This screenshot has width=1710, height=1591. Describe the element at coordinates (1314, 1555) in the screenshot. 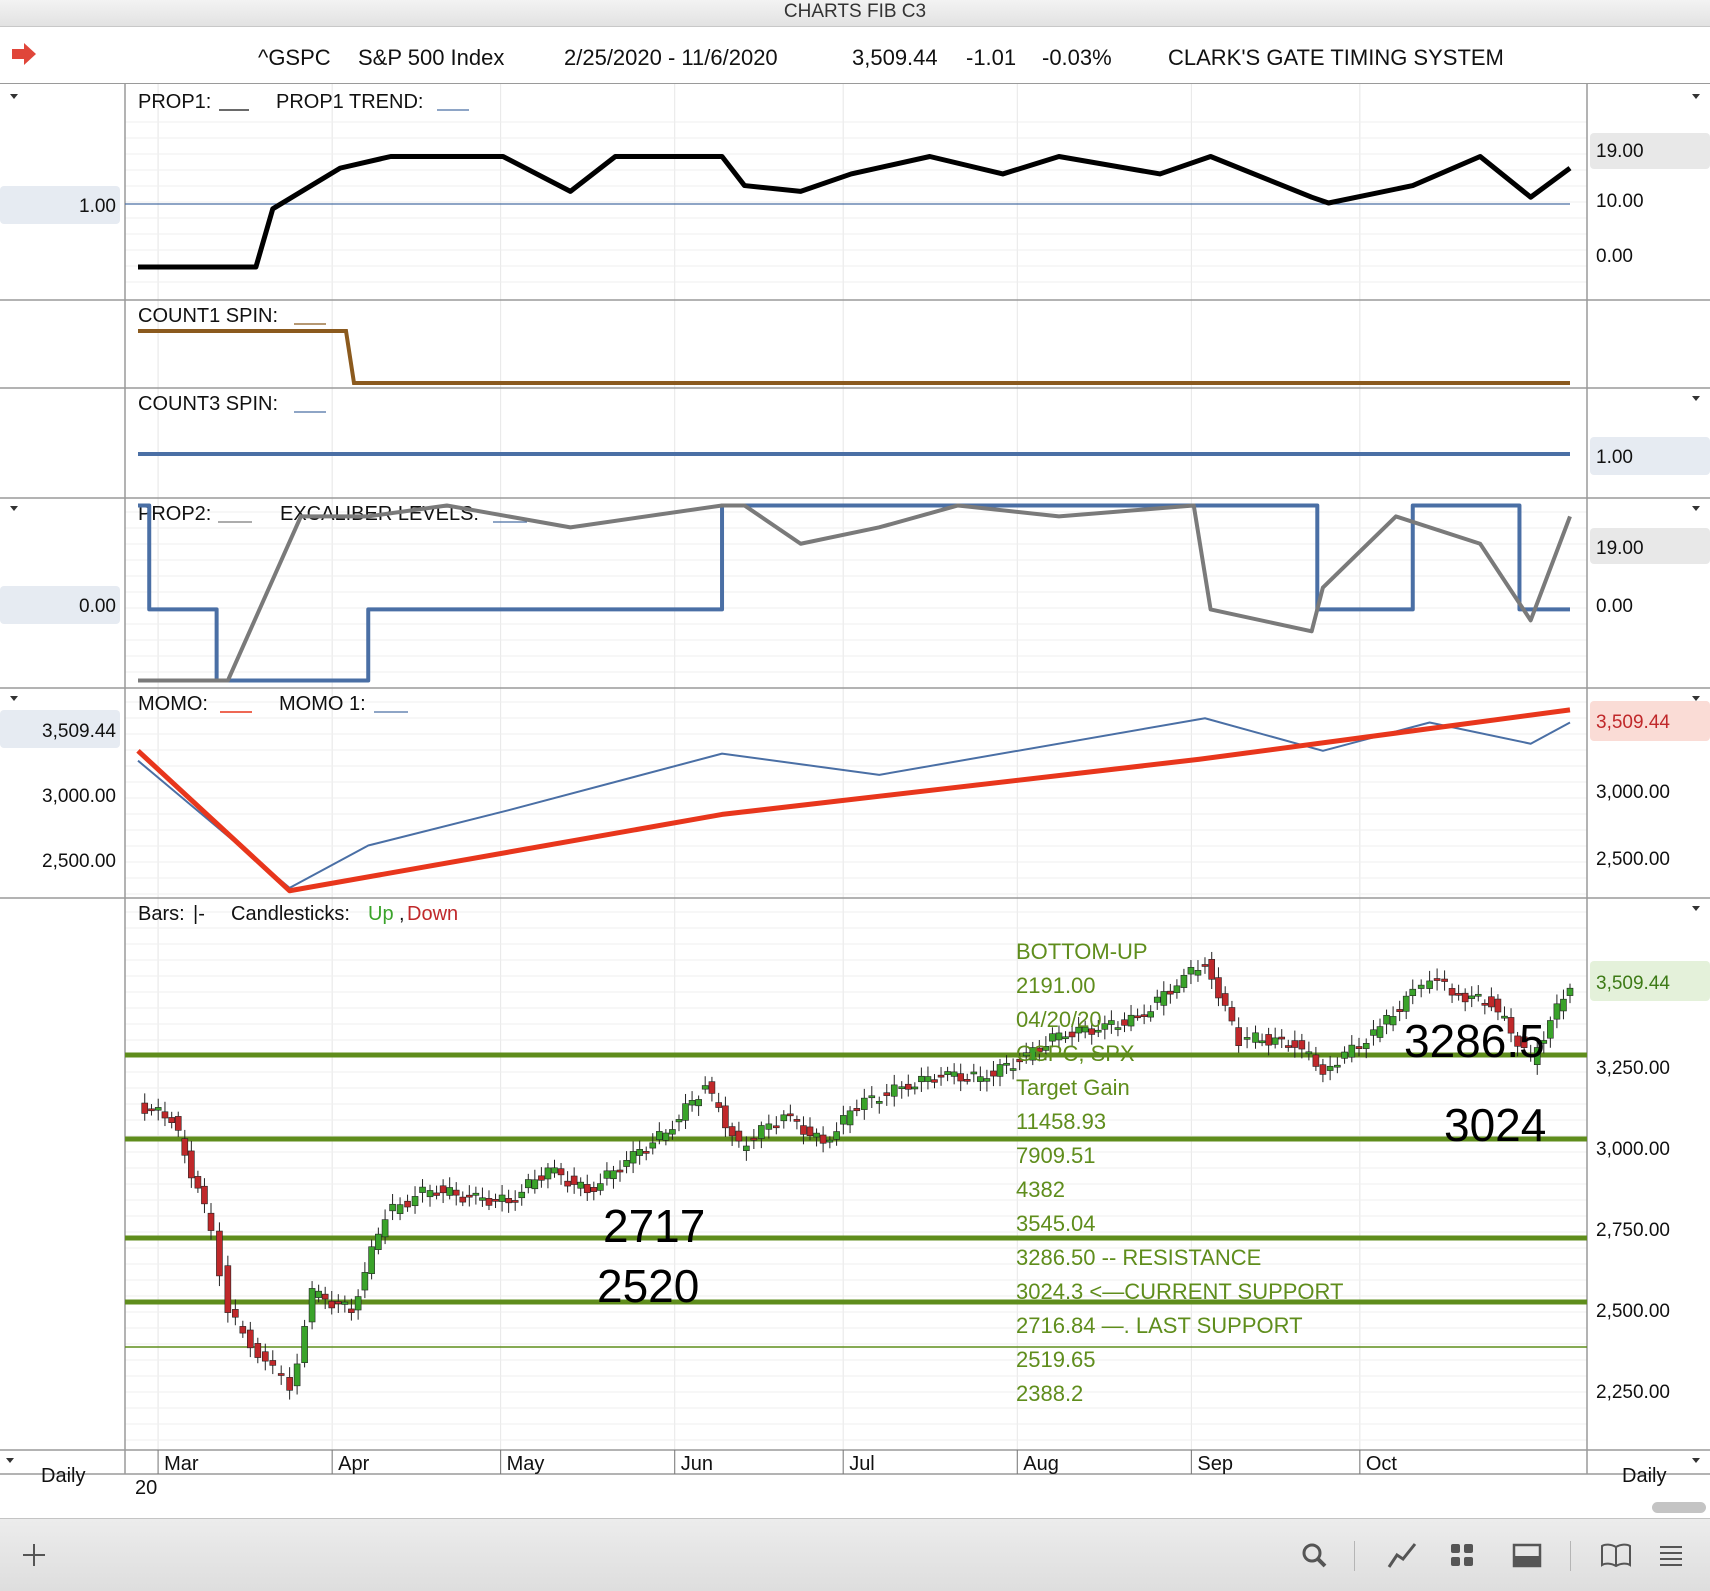

I see `search-icon` at that location.